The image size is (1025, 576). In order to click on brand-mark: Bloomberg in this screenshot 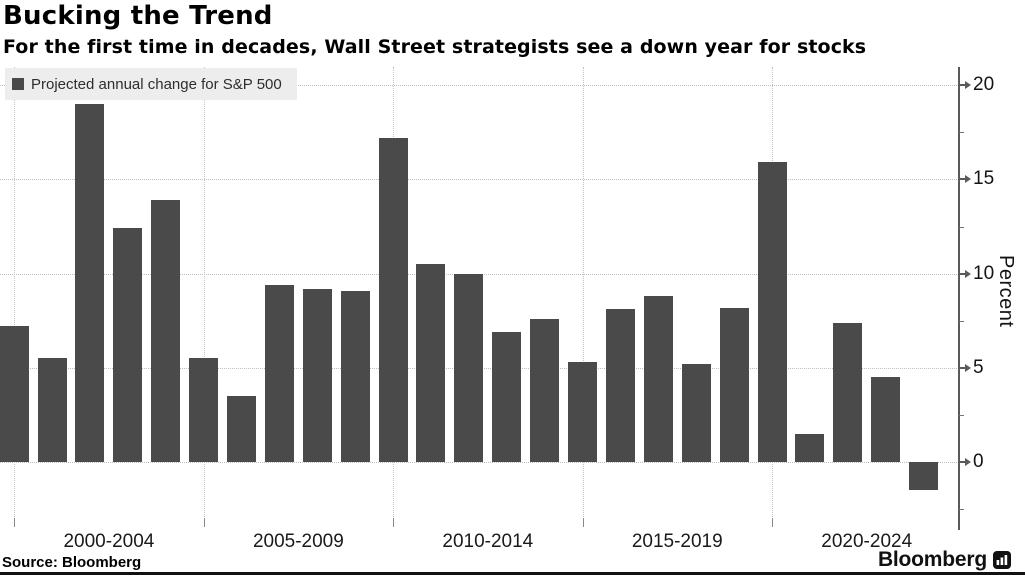, I will do `click(944, 560)`.